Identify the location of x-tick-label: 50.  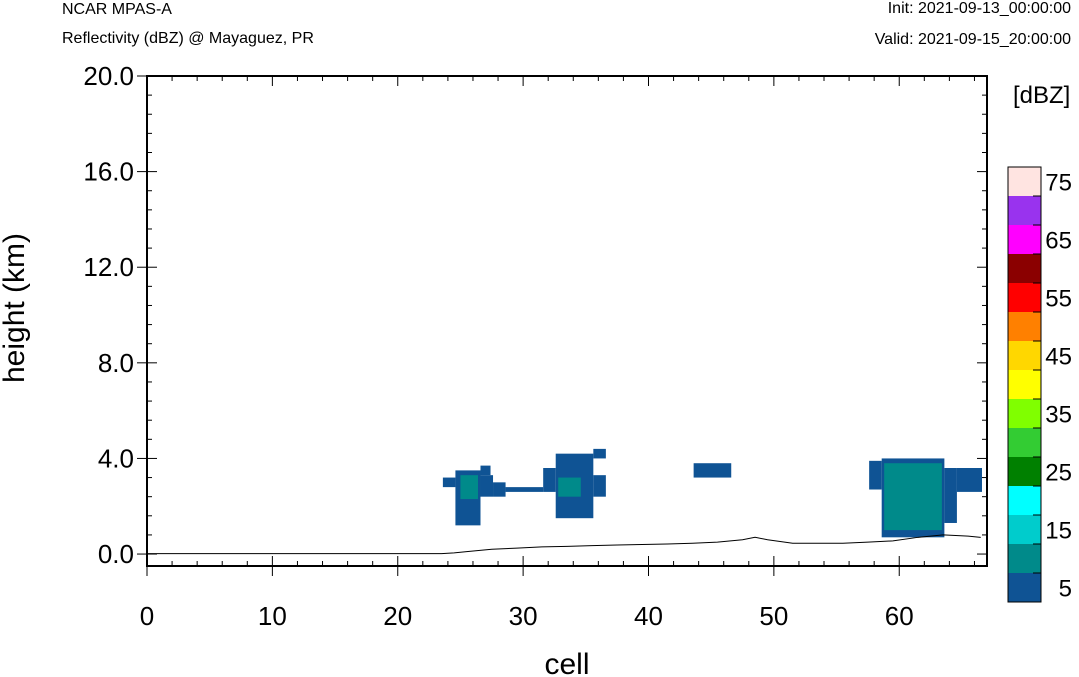
(773, 616).